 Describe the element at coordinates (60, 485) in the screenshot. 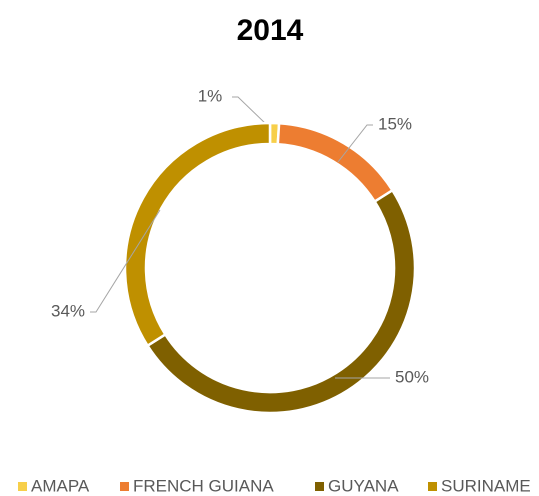

I see `legend-label: AMAPA` at that location.